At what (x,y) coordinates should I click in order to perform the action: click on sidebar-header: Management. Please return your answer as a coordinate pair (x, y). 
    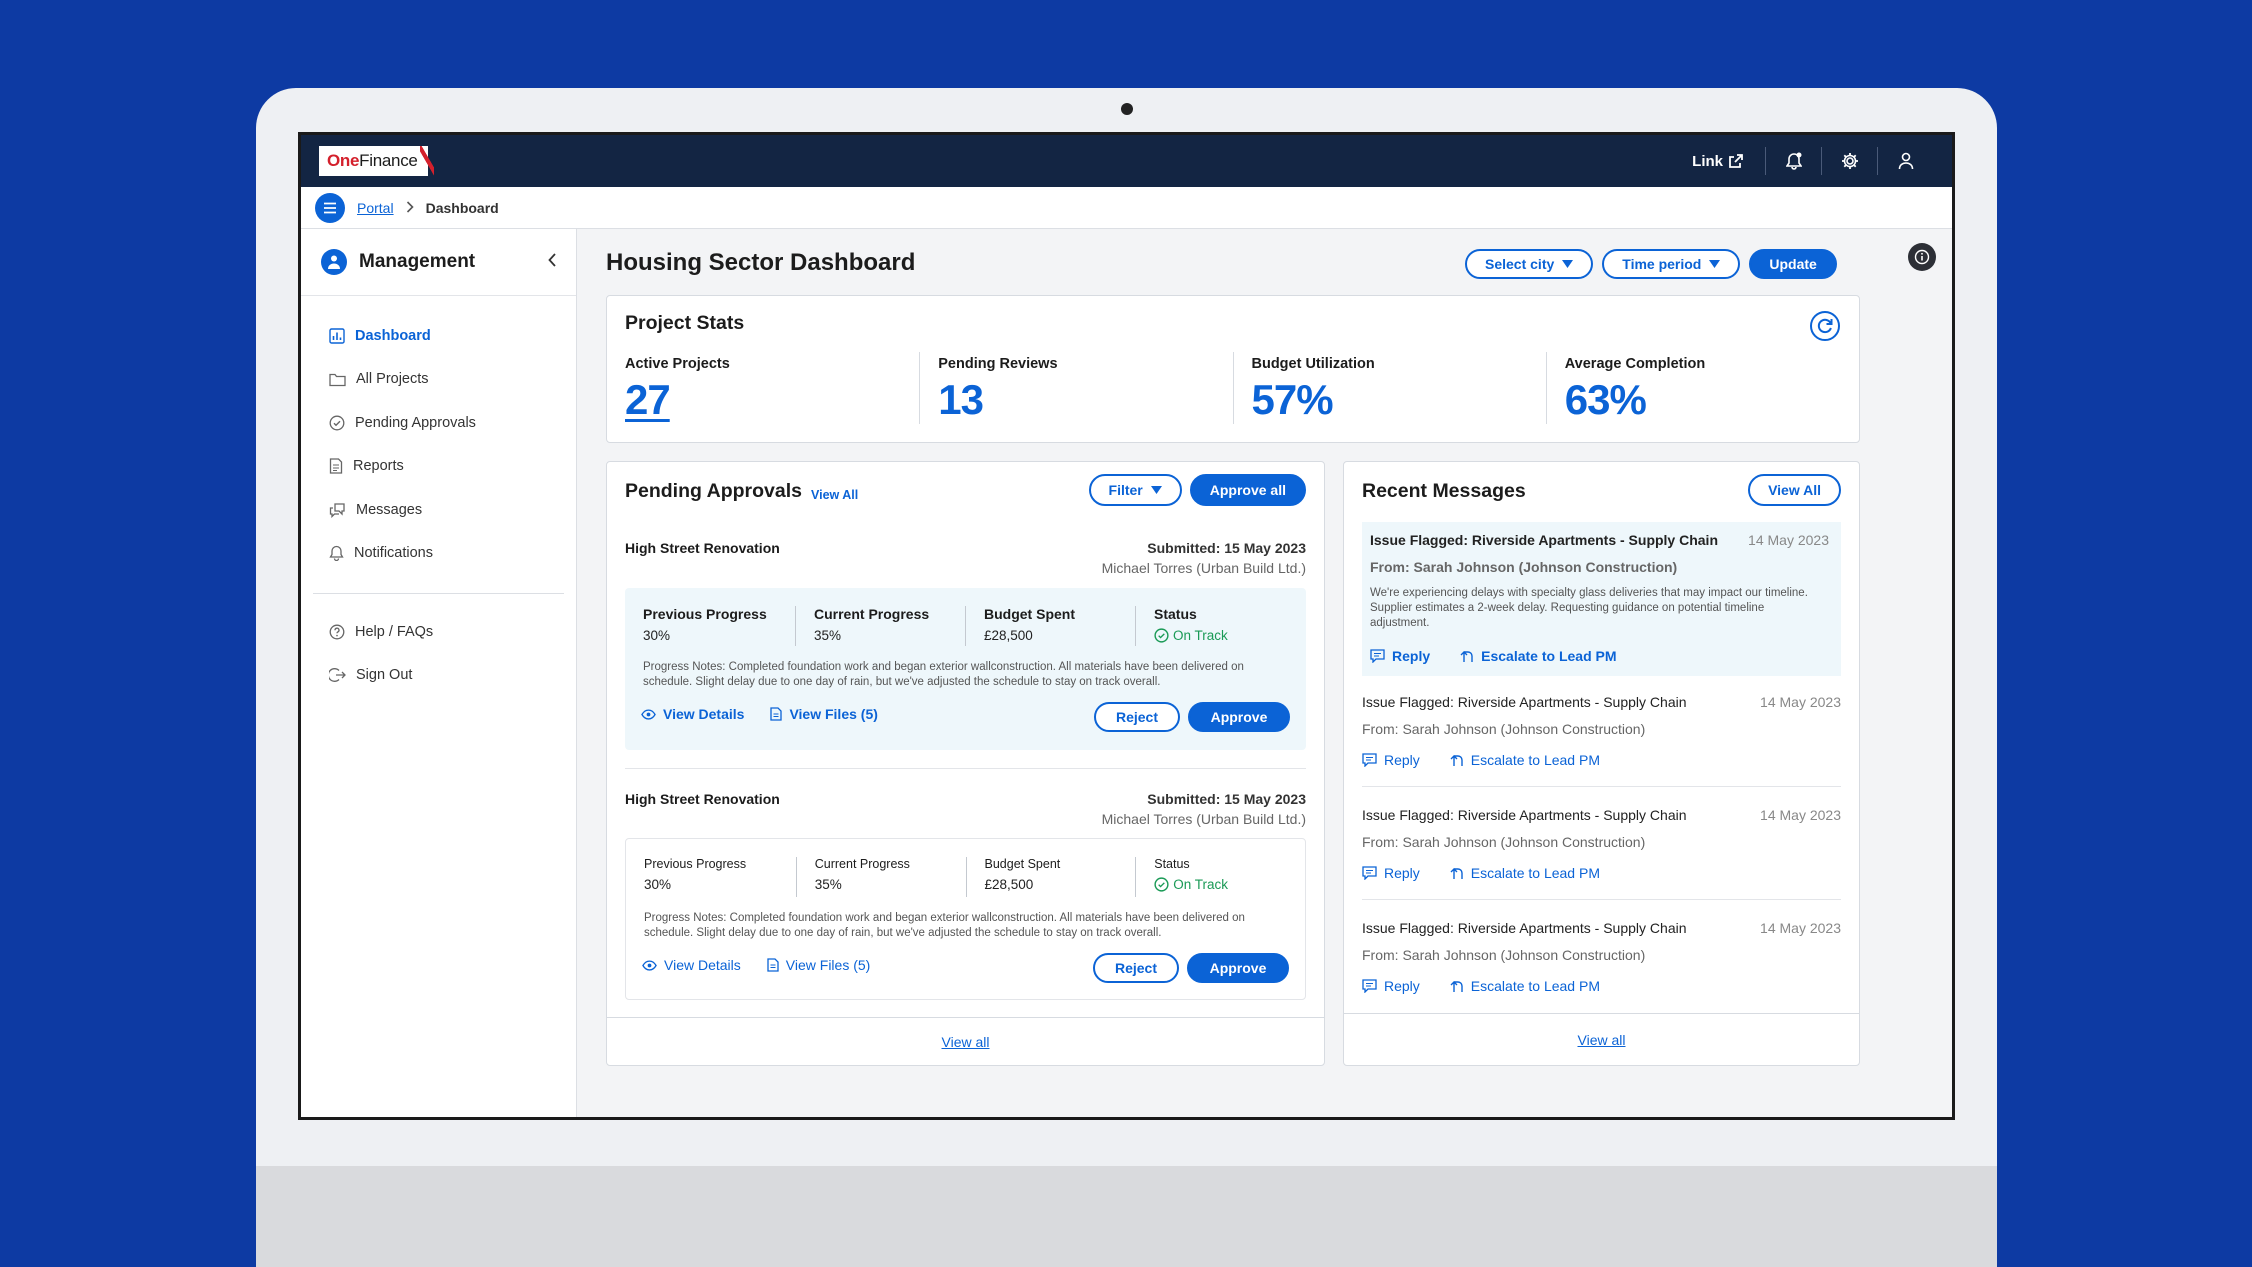
    Looking at the image, I should click on (438, 262).